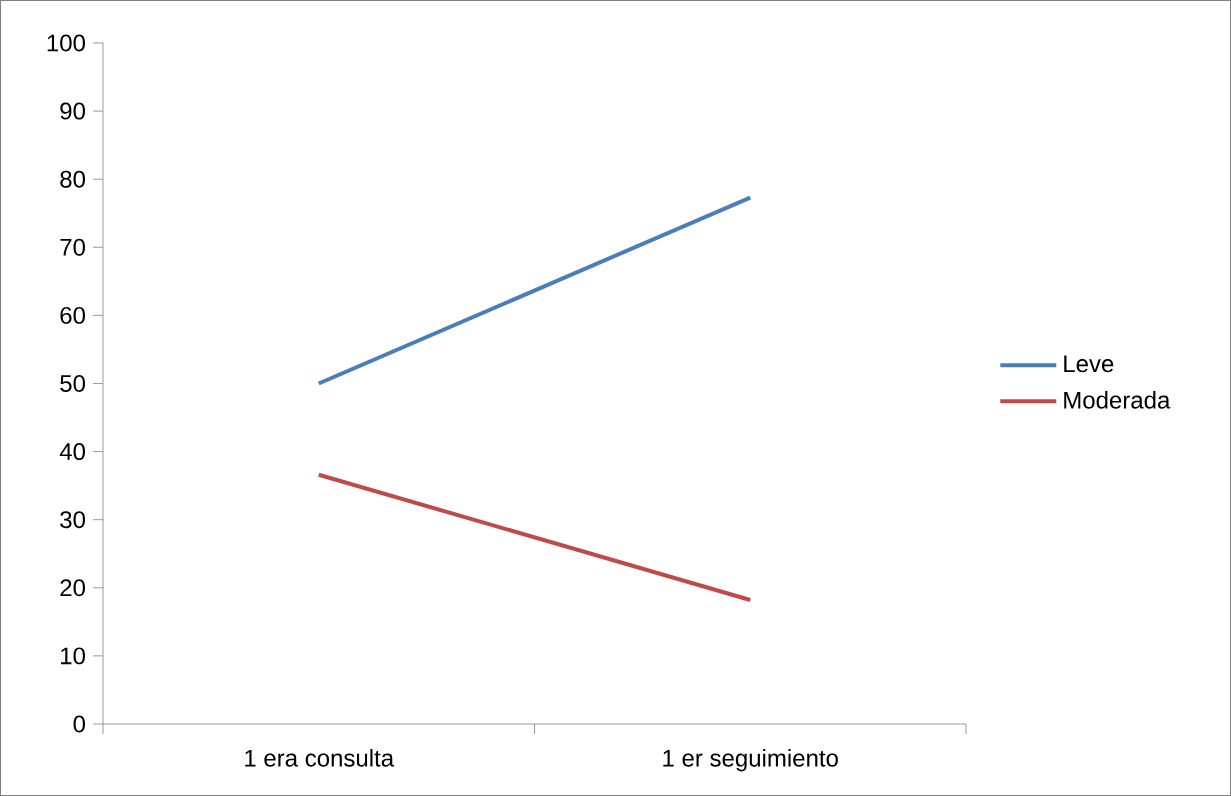 The width and height of the screenshot is (1231, 796). Describe the element at coordinates (73, 179) in the screenshot. I see `y-tick-label: 80` at that location.